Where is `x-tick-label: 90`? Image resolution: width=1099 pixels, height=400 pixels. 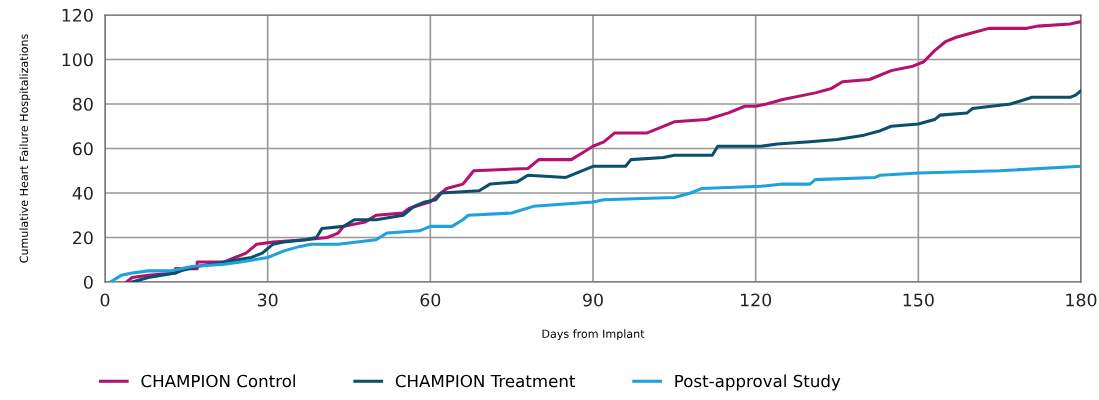 x-tick-label: 90 is located at coordinates (593, 300).